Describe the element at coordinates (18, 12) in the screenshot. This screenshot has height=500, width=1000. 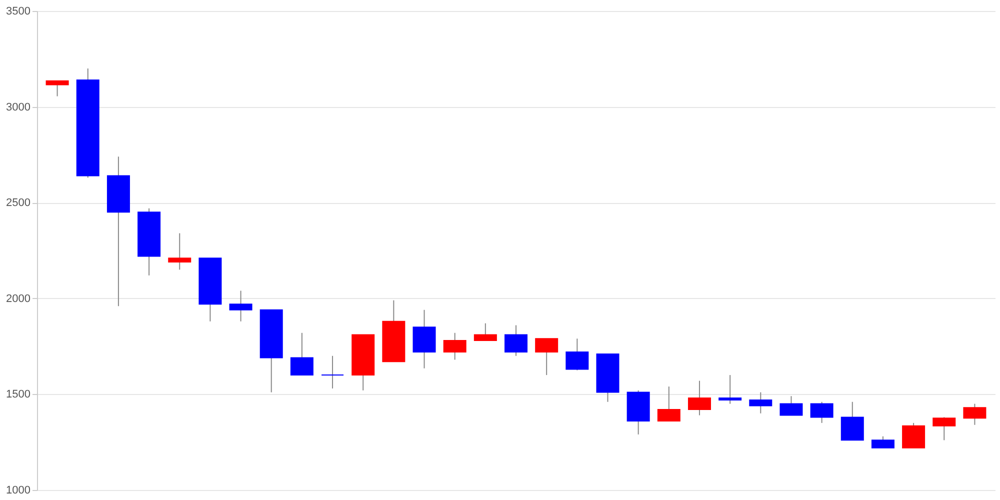
I see `y-tick-label: 3500` at that location.